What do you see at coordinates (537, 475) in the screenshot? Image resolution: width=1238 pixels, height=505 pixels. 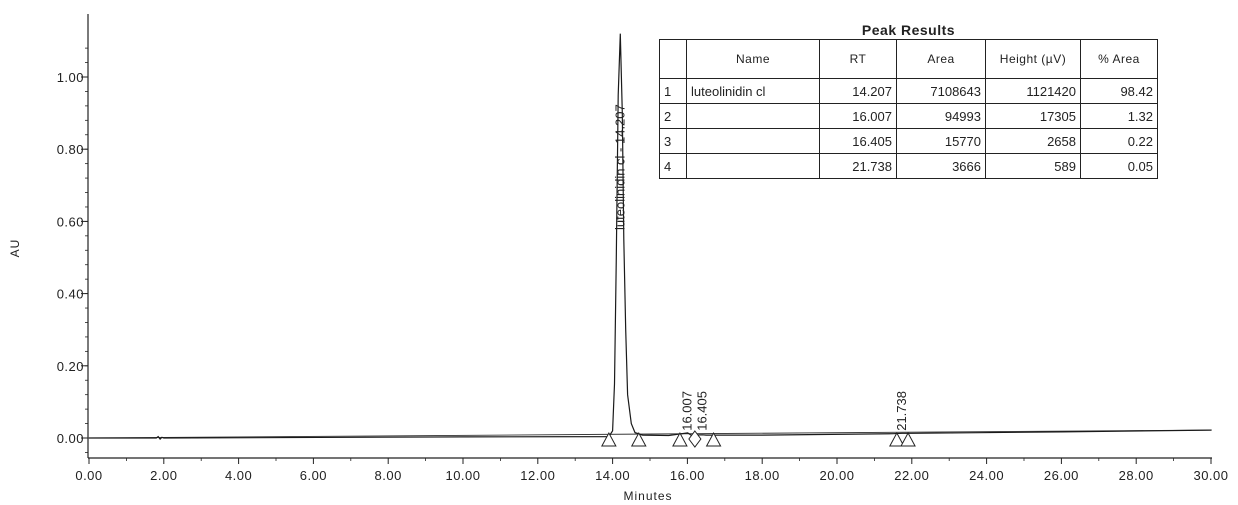 I see `x-tick-label: 12.00` at bounding box center [537, 475].